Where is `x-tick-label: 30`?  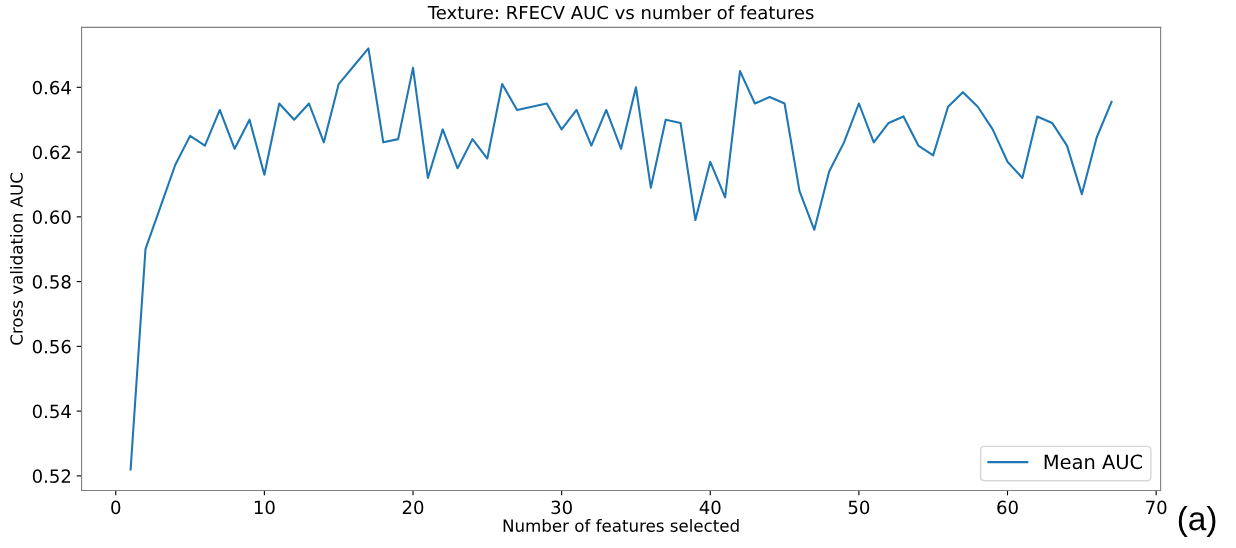
x-tick-label: 30 is located at coordinates (561, 507).